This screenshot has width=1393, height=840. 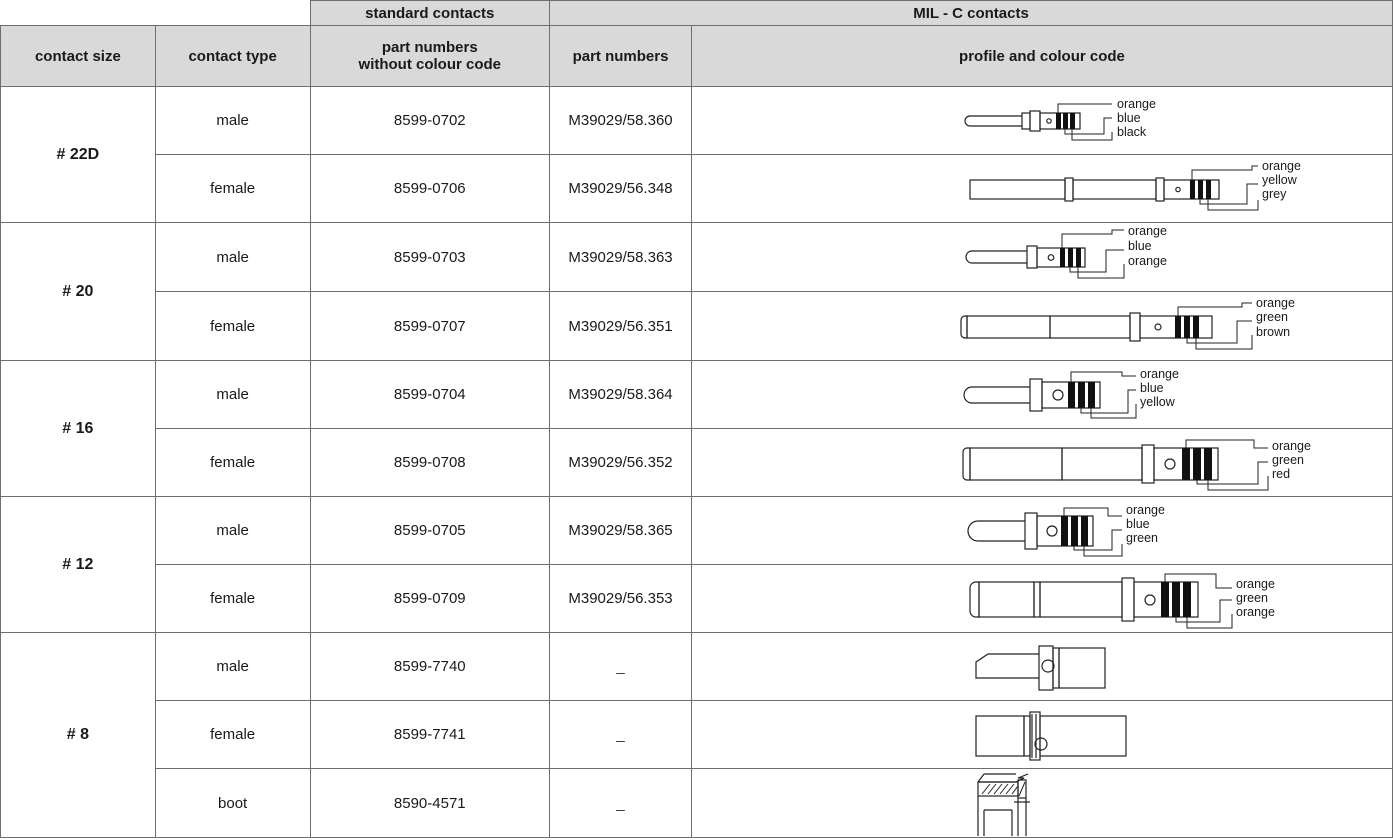 I want to click on group-header-mil: MIL - C contacts, so click(x=971, y=13).